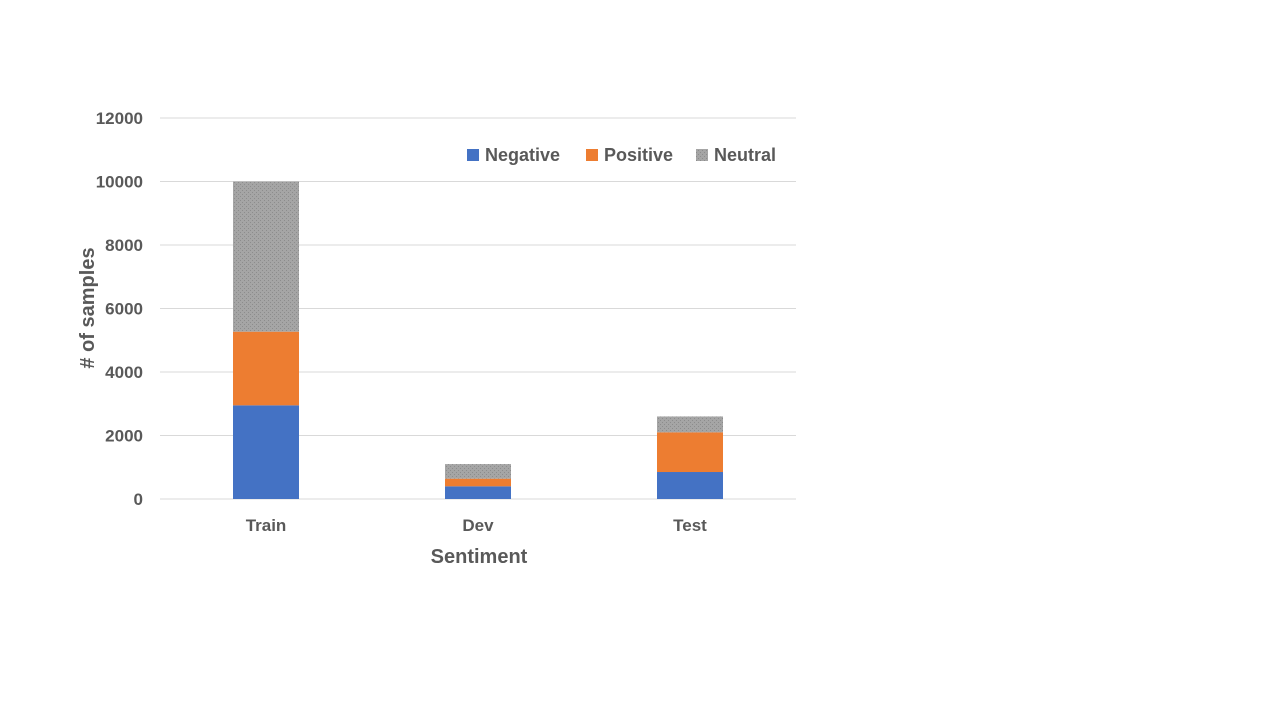 The width and height of the screenshot is (1280, 725). What do you see at coordinates (478, 492) in the screenshot?
I see `bar-segment-dev-negative` at bounding box center [478, 492].